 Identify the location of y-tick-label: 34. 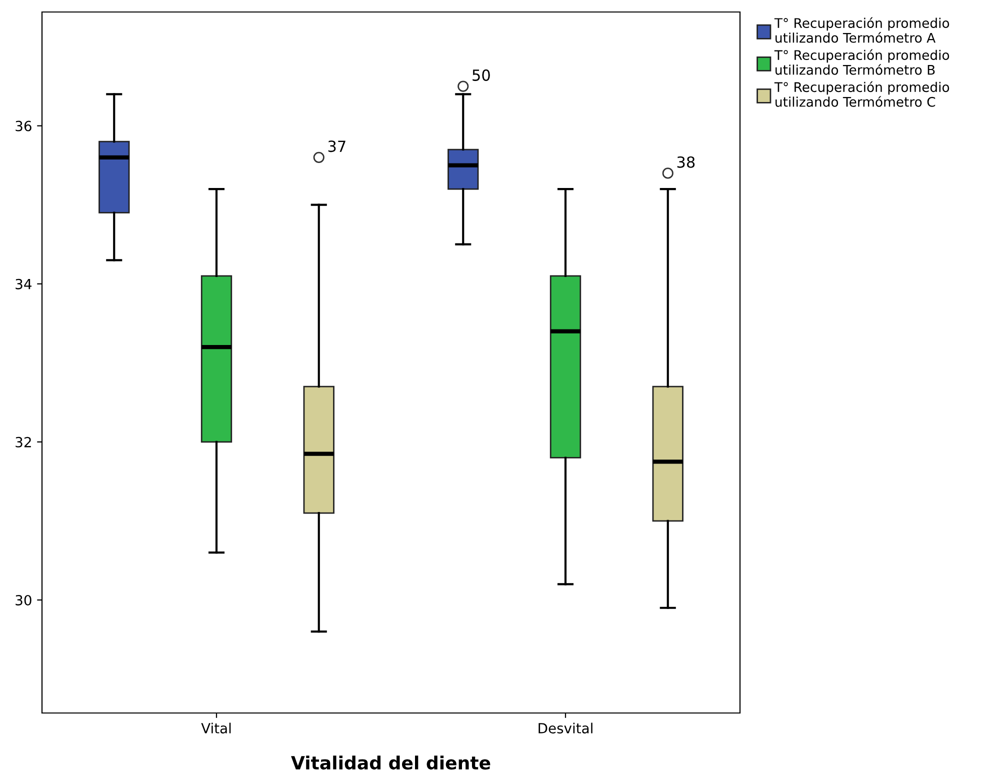
(24, 284).